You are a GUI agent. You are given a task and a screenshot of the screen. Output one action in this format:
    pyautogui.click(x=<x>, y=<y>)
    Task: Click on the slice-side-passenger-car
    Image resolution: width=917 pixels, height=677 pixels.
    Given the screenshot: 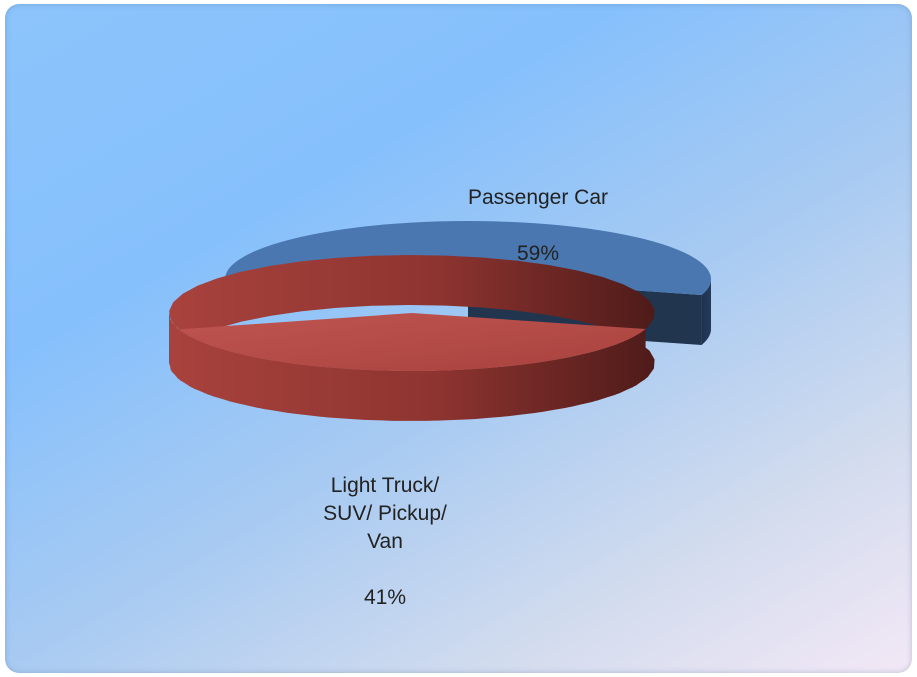 What is the action you would take?
    pyautogui.click(x=706, y=312)
    